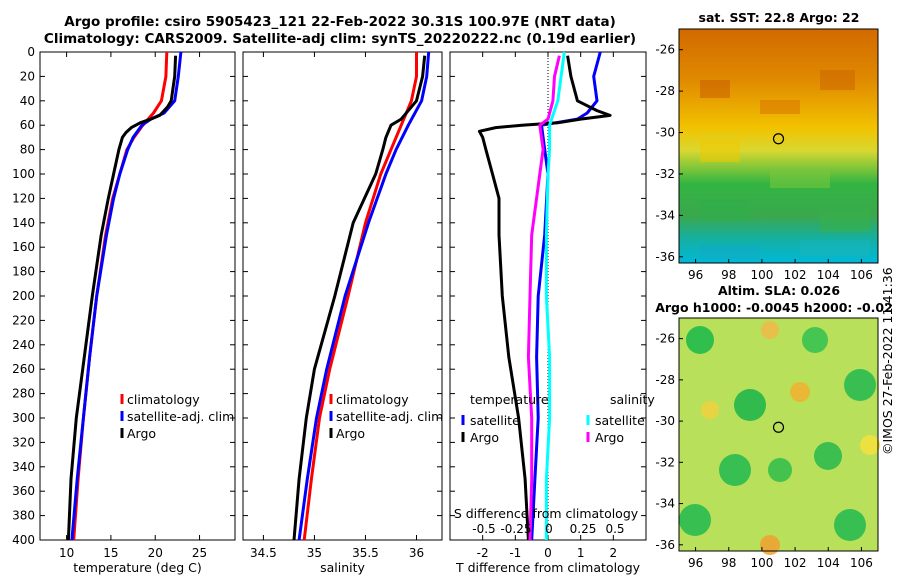 Image resolution: width=900 pixels, height=580 pixels. I want to click on map-frame, so click(778, 146).